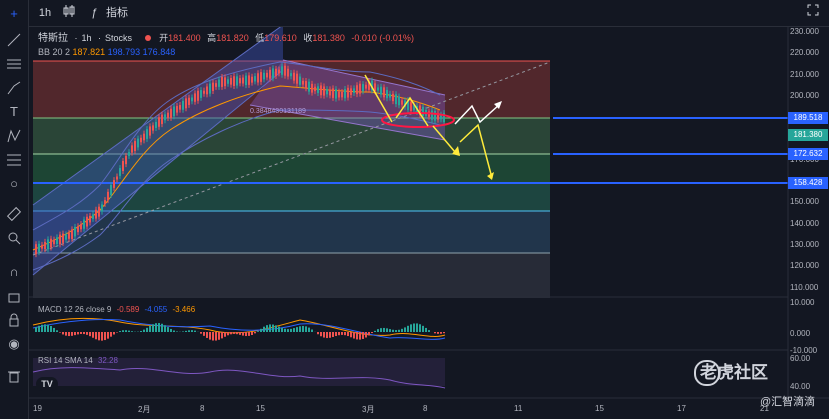  Describe the element at coordinates (14, 296) in the screenshot. I see `lock-drawing-icon` at that location.